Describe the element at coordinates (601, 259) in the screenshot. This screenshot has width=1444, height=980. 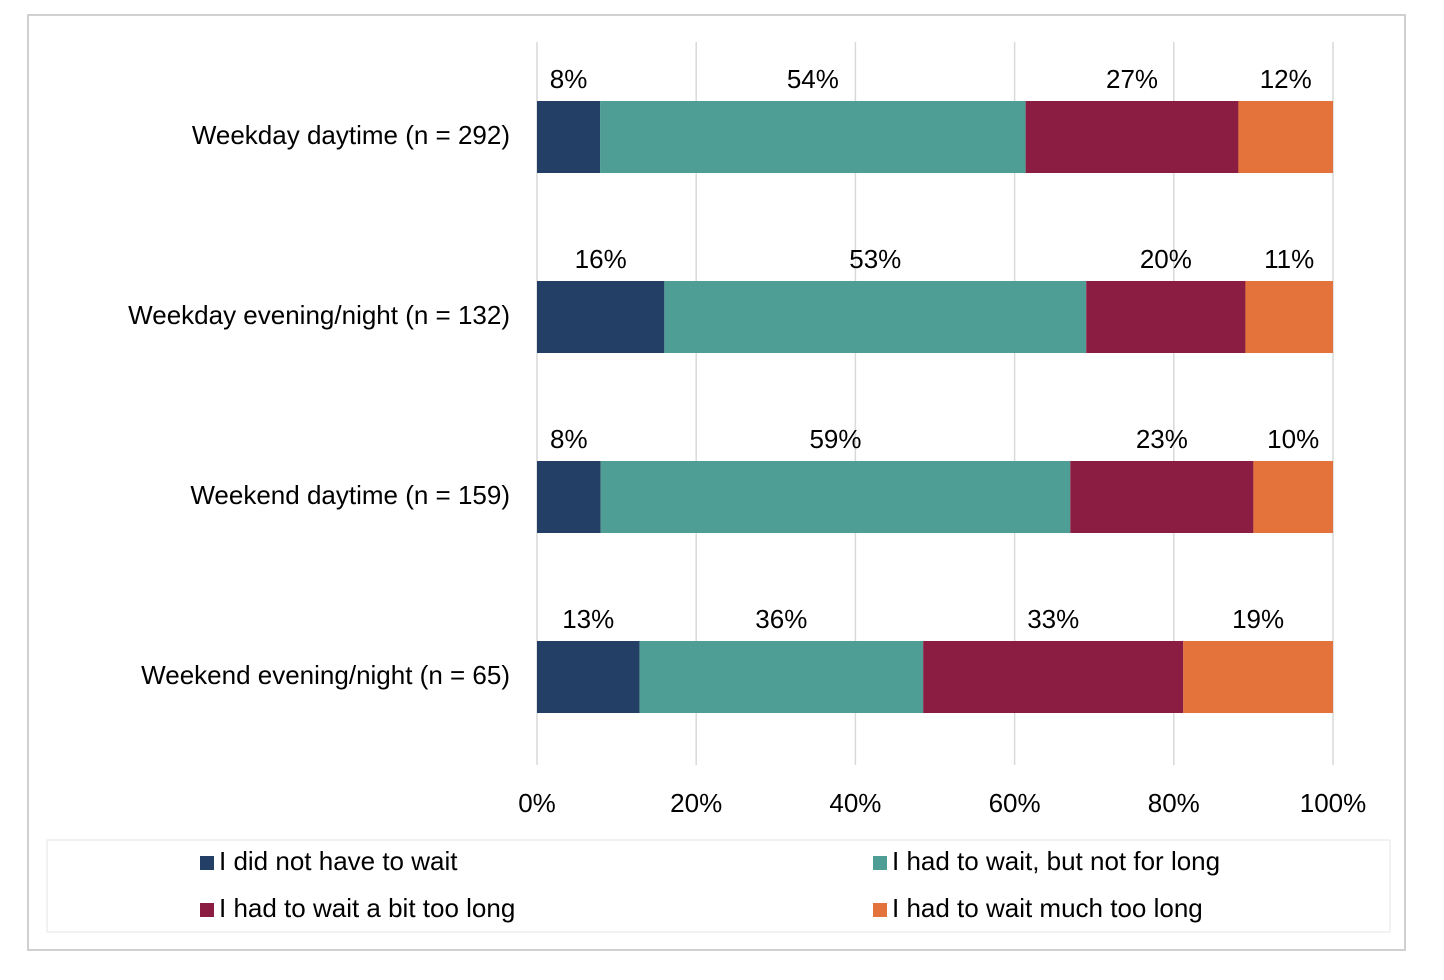
I see `data-label: 16%` at that location.